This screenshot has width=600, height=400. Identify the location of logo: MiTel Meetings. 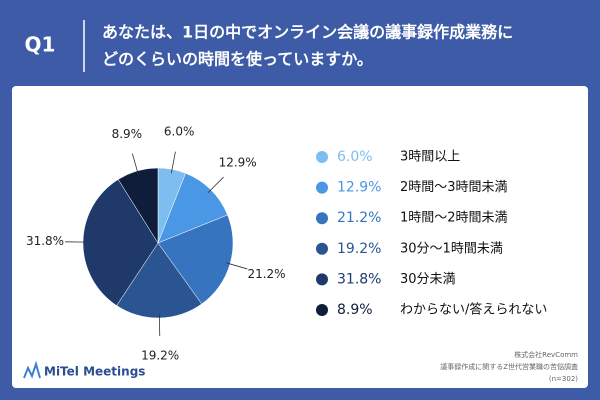
(84, 369).